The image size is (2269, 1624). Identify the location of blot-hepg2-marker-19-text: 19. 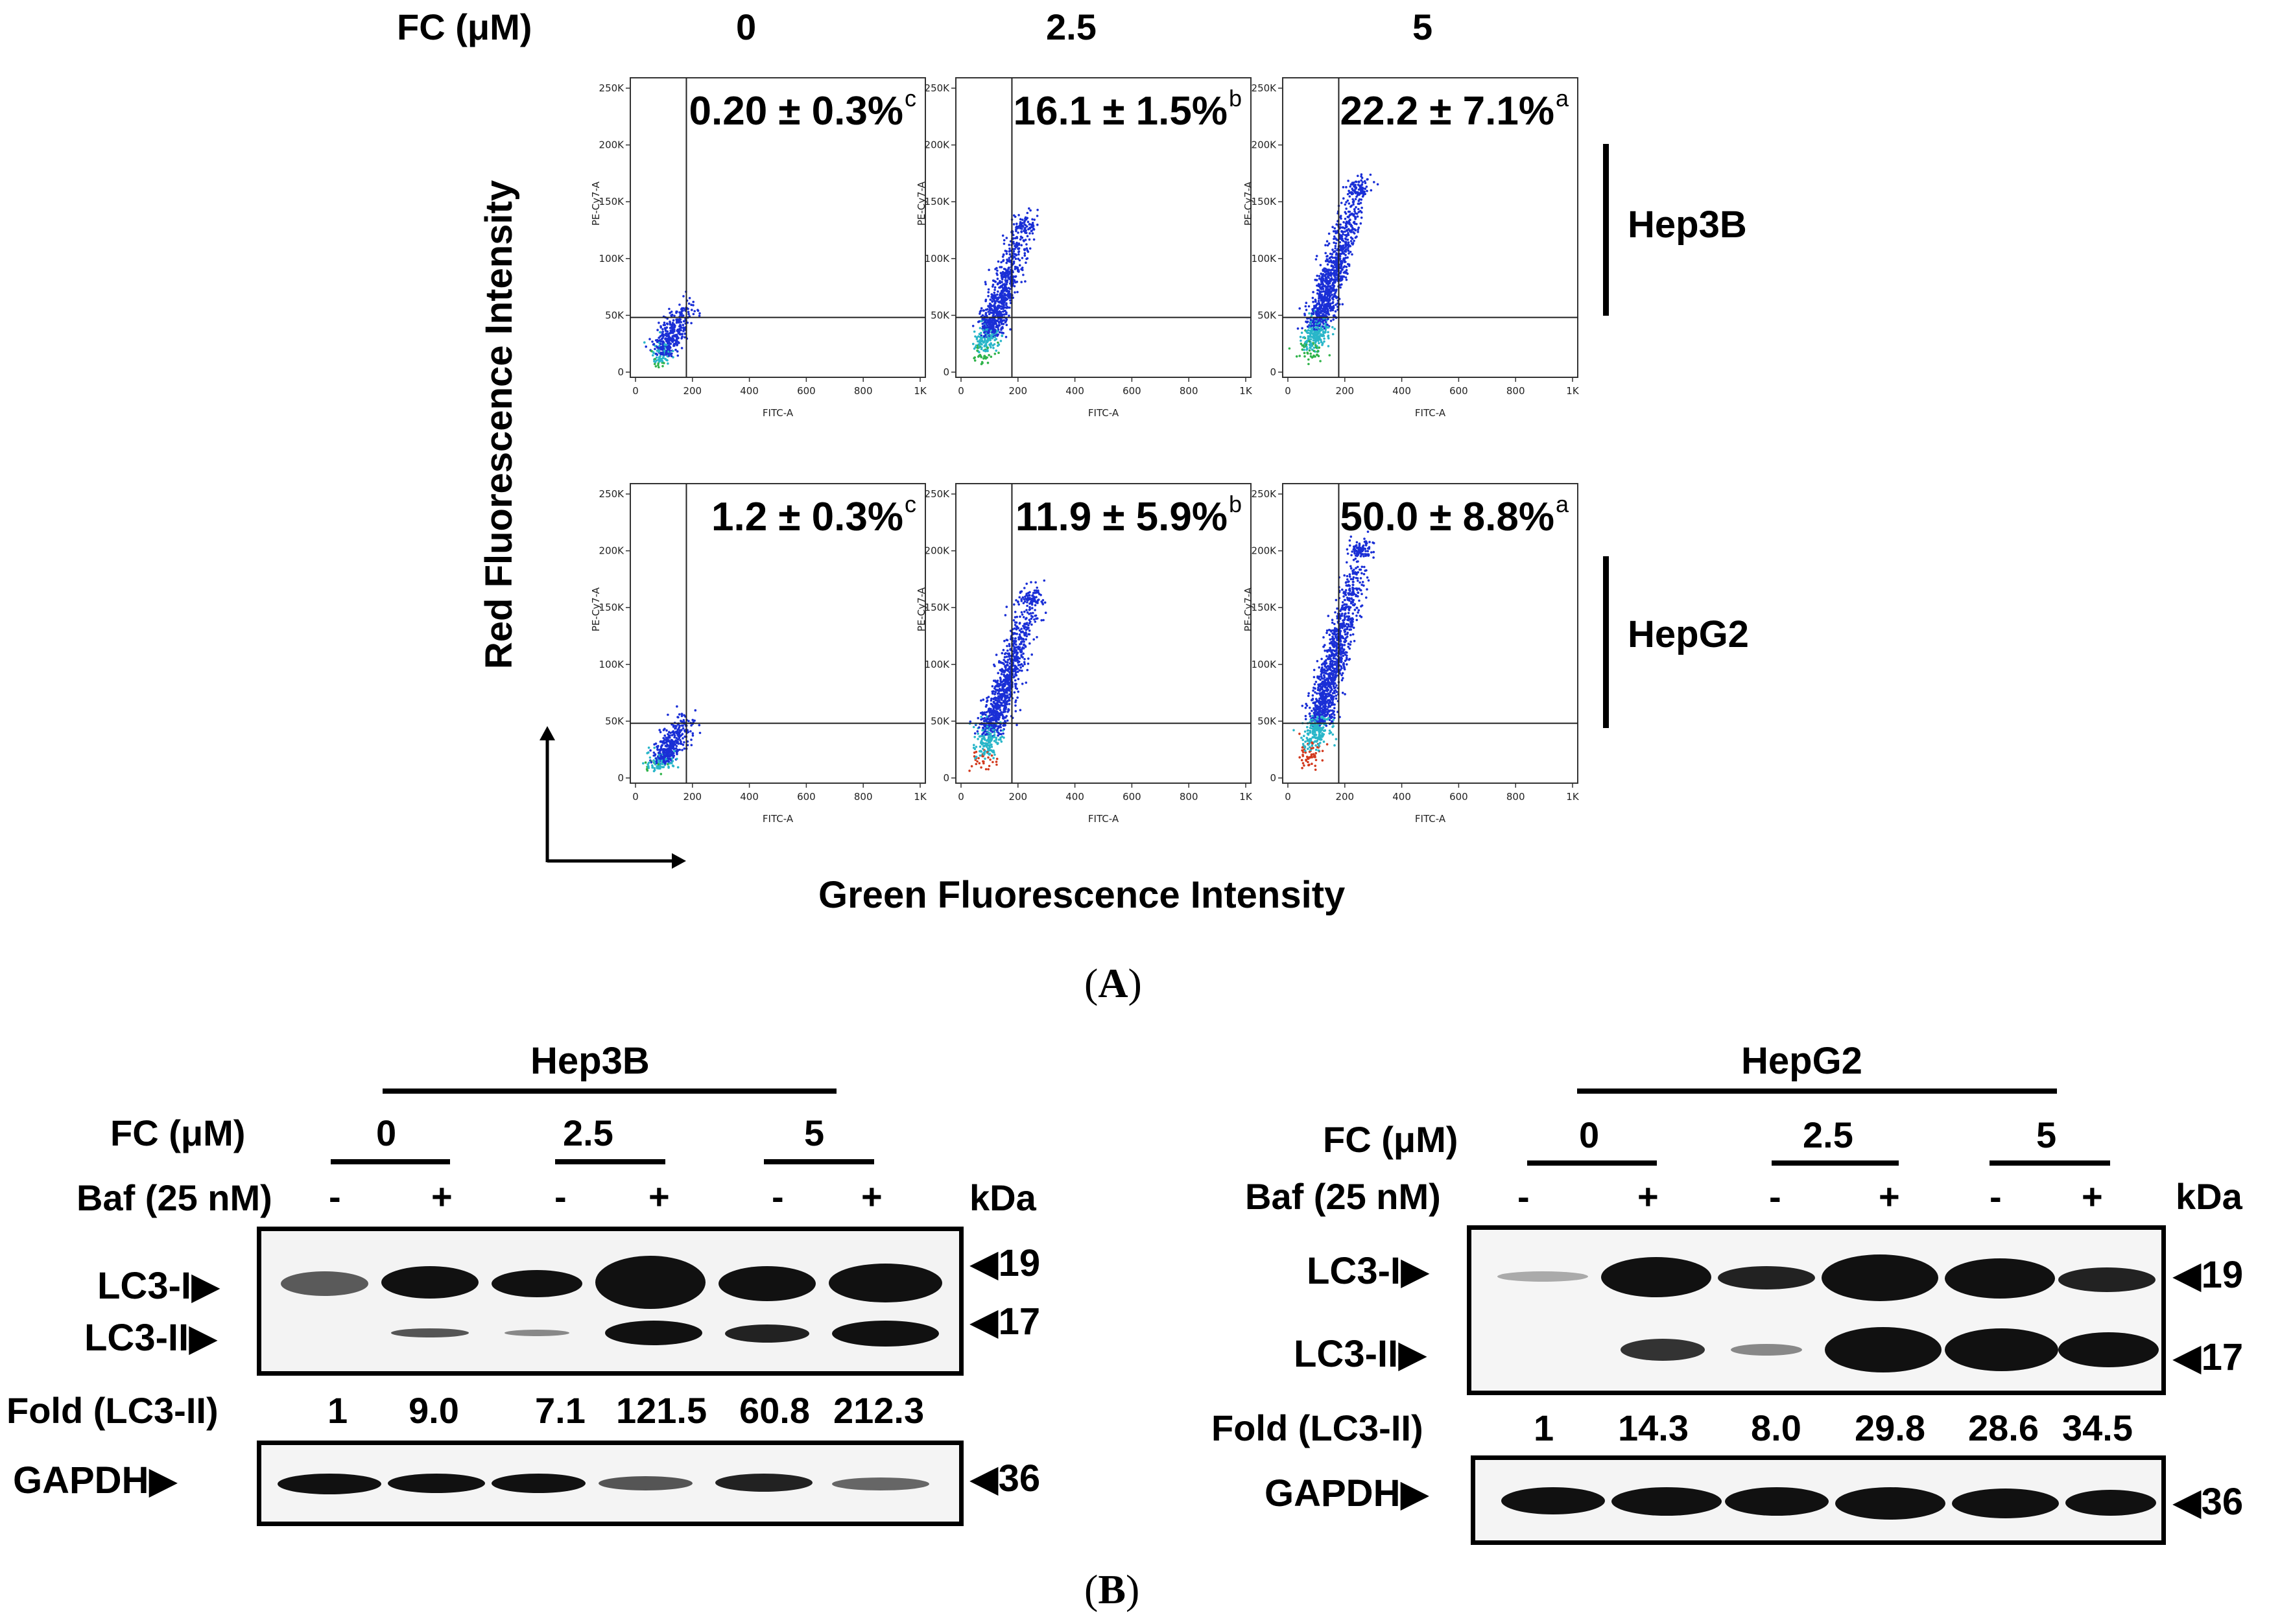
(2222, 1275).